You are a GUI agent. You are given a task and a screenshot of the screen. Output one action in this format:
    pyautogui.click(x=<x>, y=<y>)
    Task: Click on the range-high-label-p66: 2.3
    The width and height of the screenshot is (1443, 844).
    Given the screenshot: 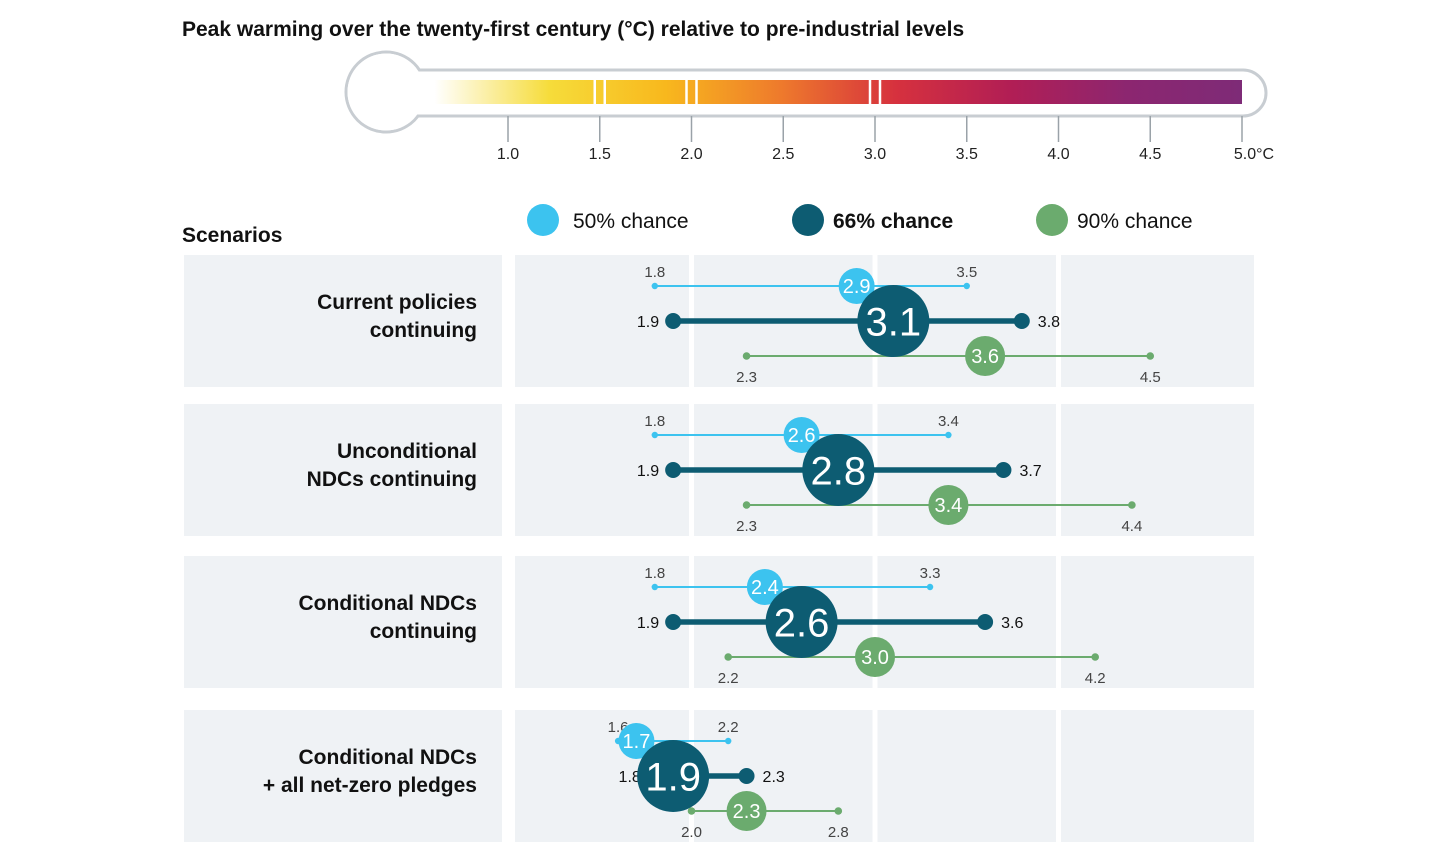 What is the action you would take?
    pyautogui.click(x=774, y=777)
    